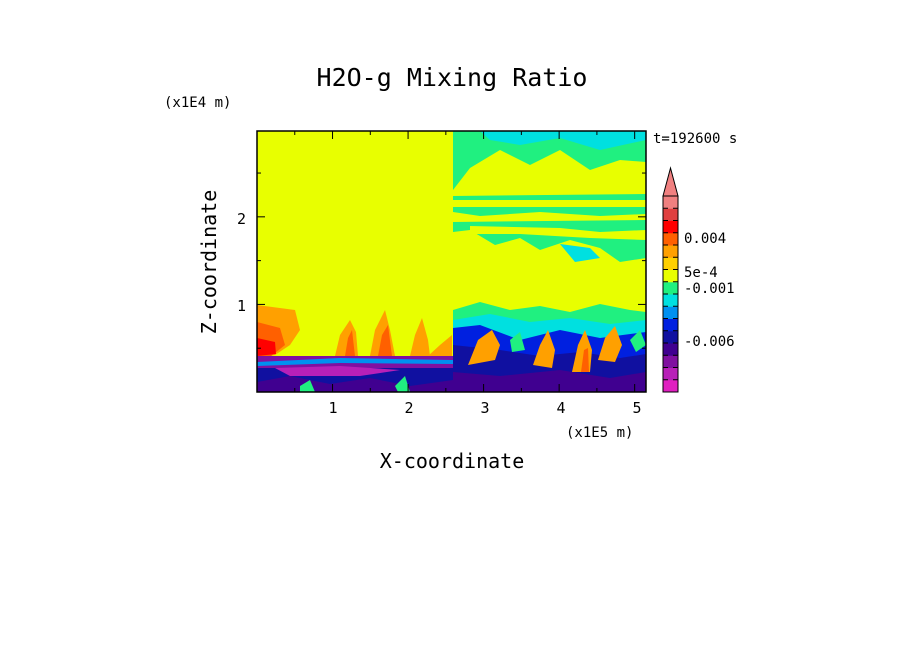 This screenshot has height=654, width=904. Describe the element at coordinates (408, 408) in the screenshot. I see `x-tick-label: 2` at that location.